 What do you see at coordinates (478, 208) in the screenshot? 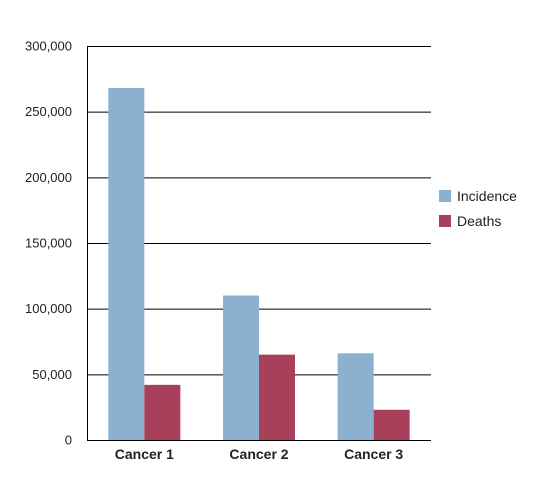
I see `legend: Incidence Deaths` at bounding box center [478, 208].